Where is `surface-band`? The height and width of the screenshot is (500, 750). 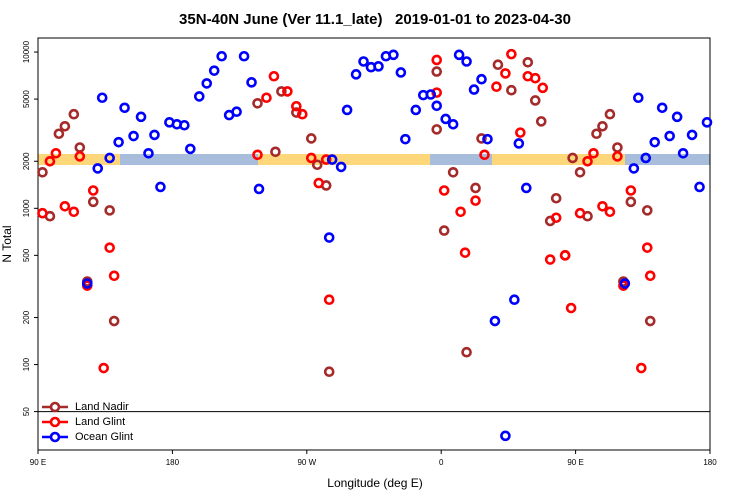
surface-band is located at coordinates (374, 159).